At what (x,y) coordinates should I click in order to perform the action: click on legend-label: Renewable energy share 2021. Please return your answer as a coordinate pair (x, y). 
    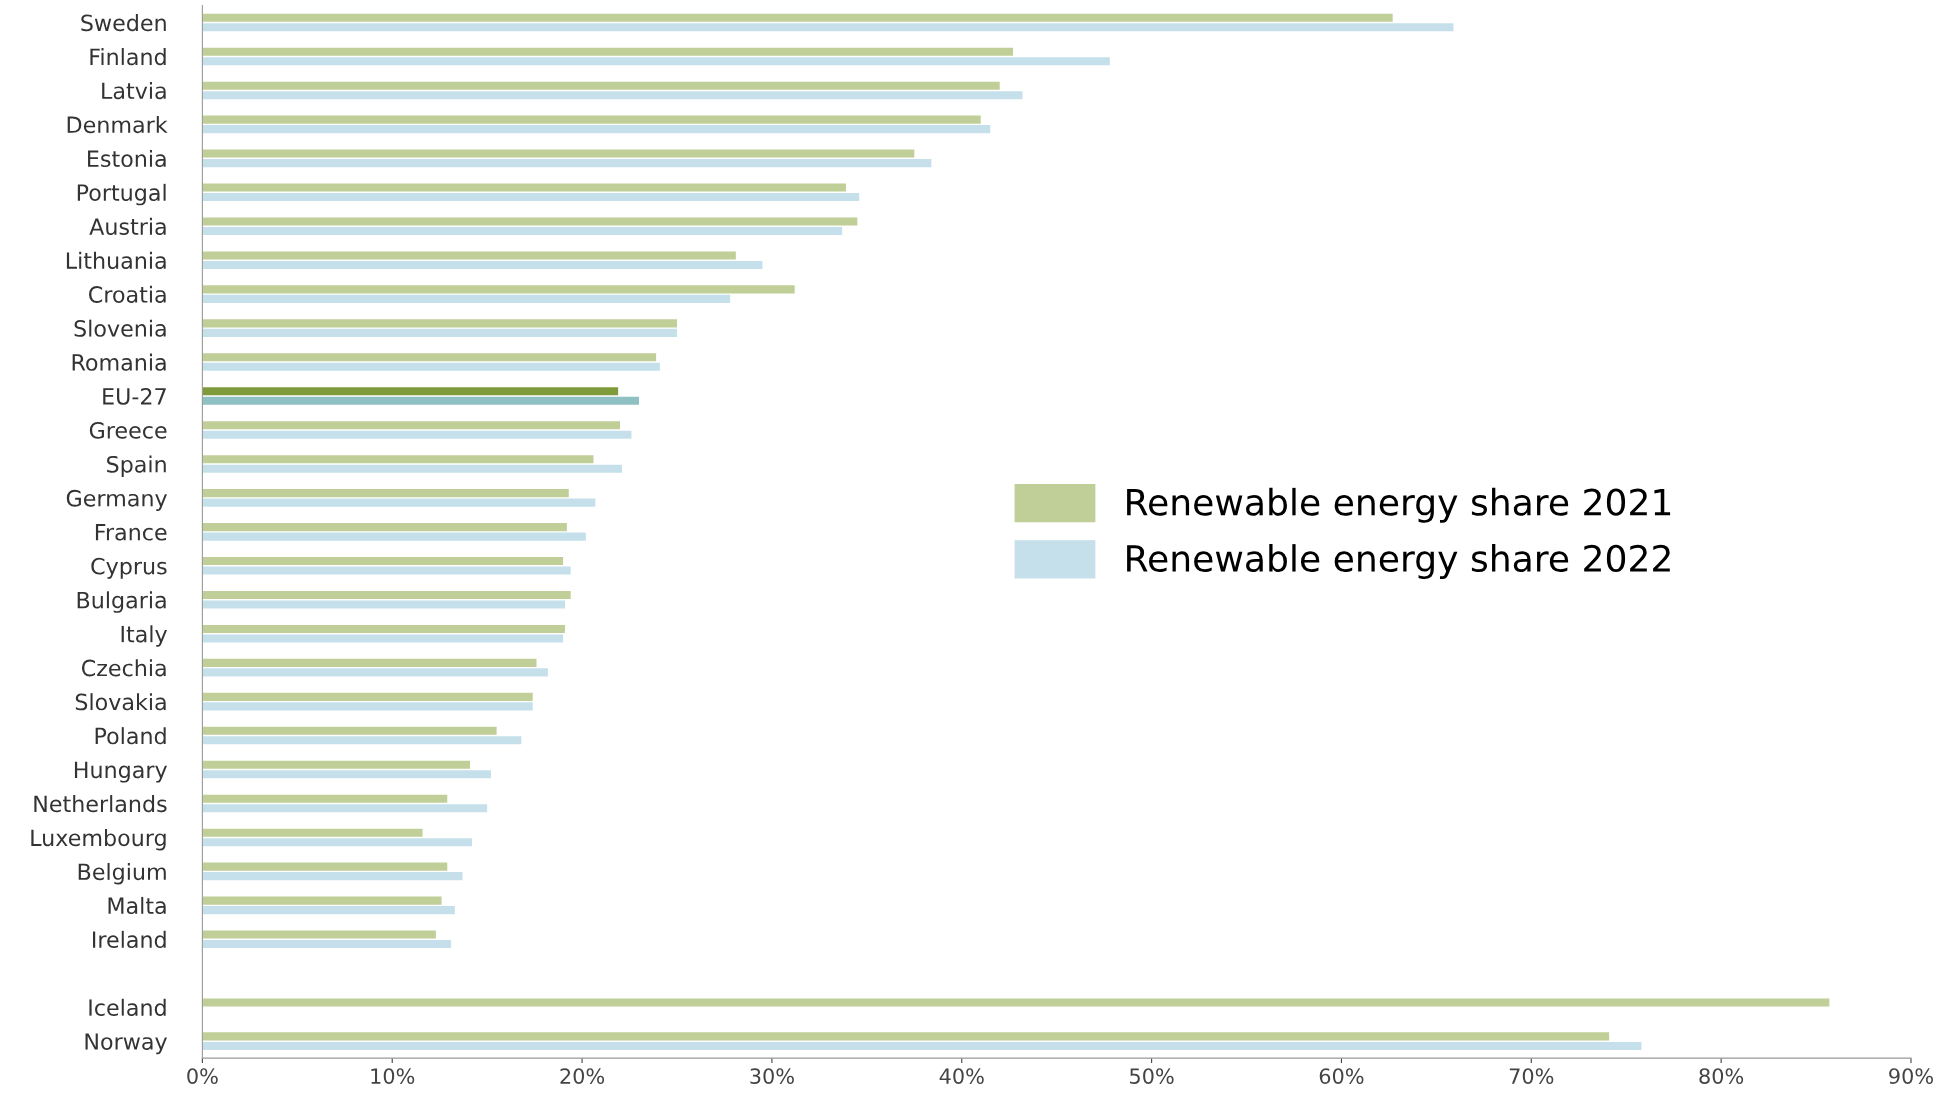
    Looking at the image, I should click on (1399, 505).